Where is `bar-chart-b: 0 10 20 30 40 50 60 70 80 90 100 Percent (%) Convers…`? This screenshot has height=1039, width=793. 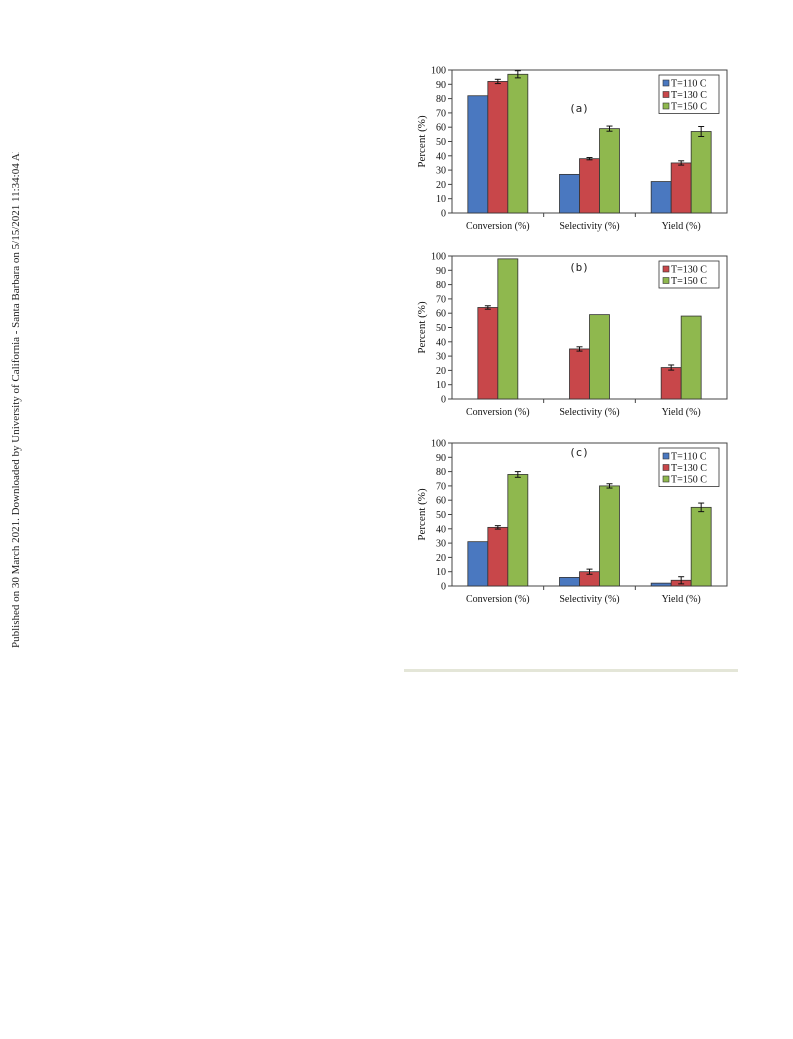
bar-chart-b: 0 10 20 30 40 50 60 70 80 90 100 Percent (%) Convers… is located at coordinates (572, 335).